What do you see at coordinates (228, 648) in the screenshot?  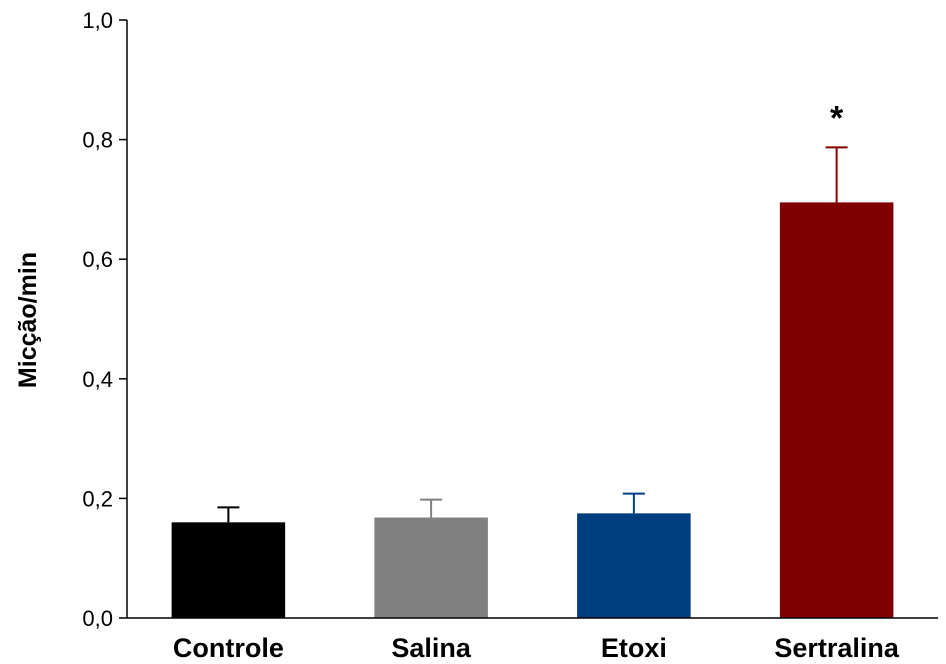 I see `x-tick-label-controle: Controle` at bounding box center [228, 648].